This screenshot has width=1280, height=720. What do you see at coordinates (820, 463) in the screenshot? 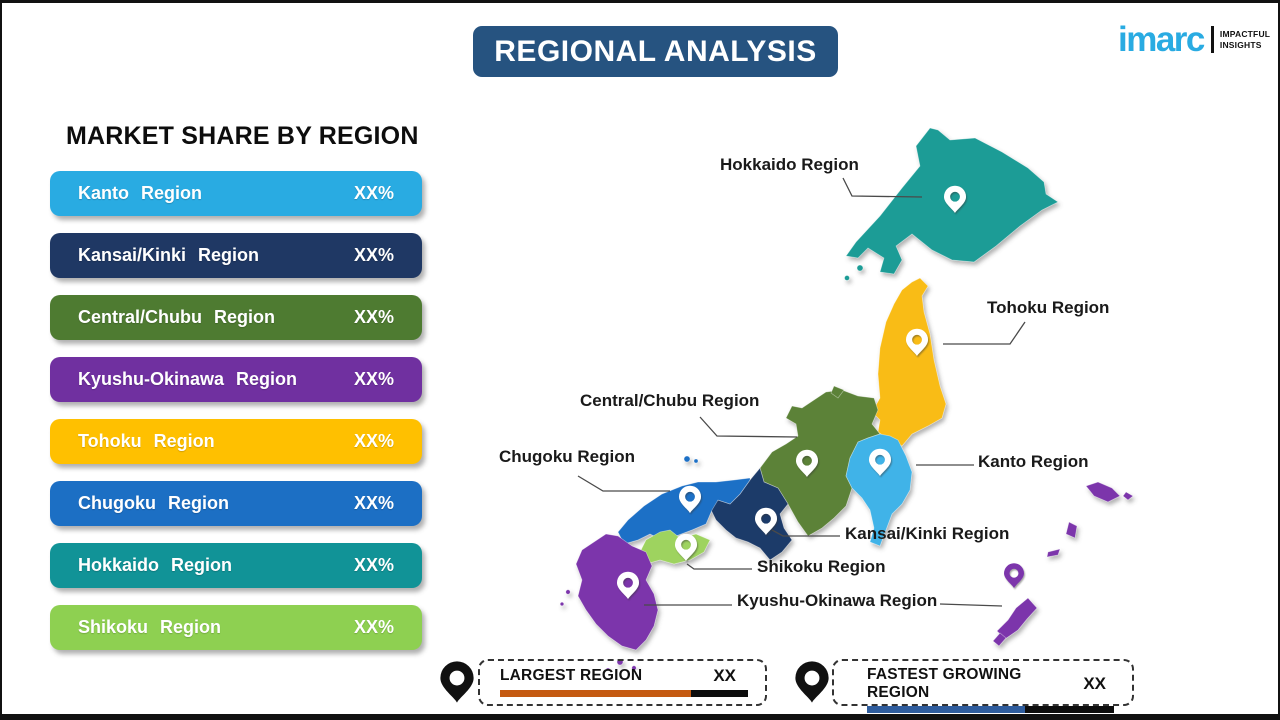
I see `region-chubu` at bounding box center [820, 463].